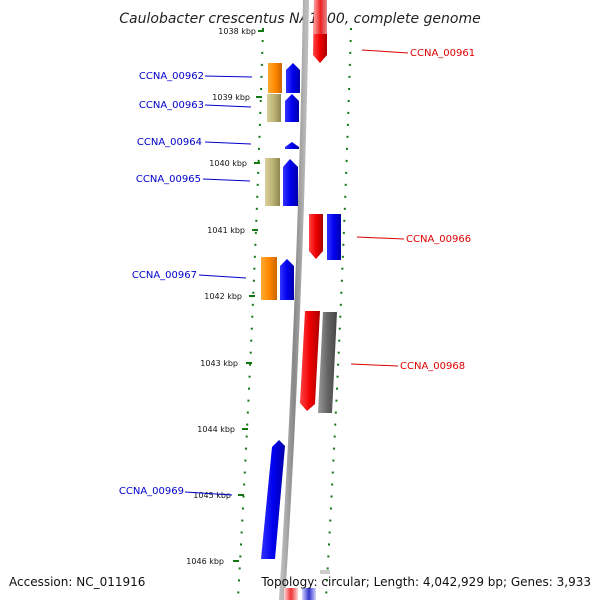 Image resolution: width=600 pixels, height=600 pixels. What do you see at coordinates (168, 179) in the screenshot?
I see `gene-label: CCNA_00965` at bounding box center [168, 179].